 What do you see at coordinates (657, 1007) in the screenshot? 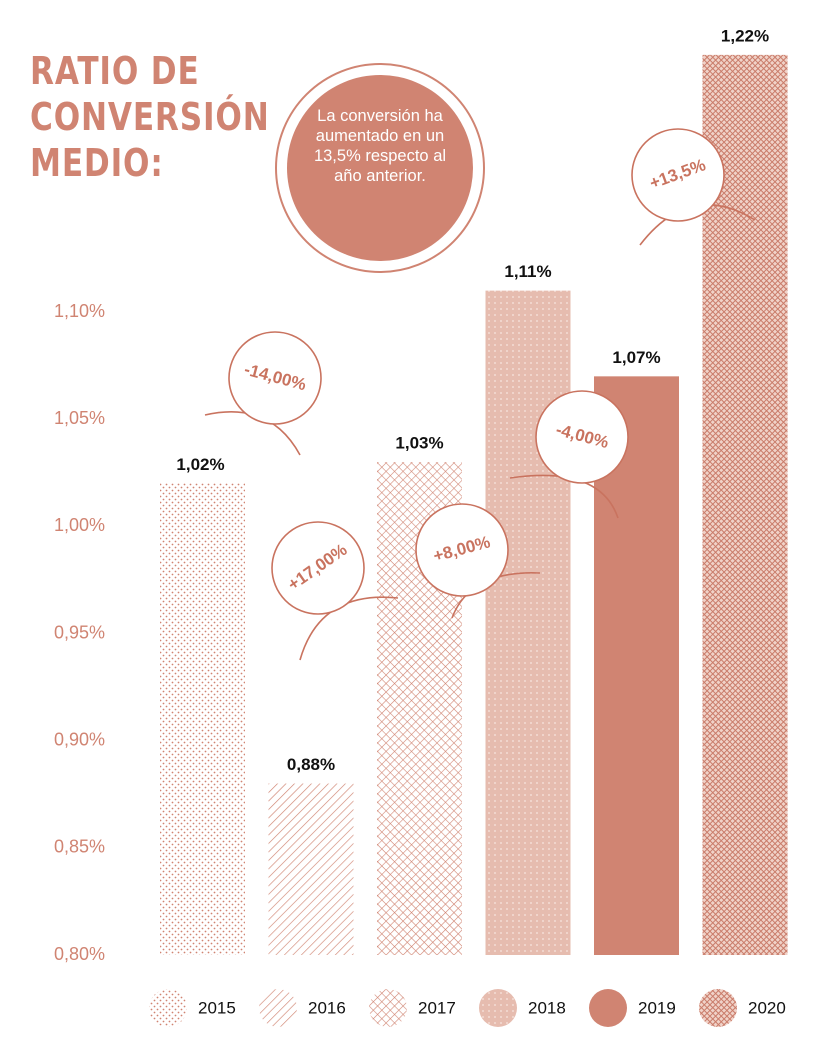
I see `legend-label: 2019` at bounding box center [657, 1007].